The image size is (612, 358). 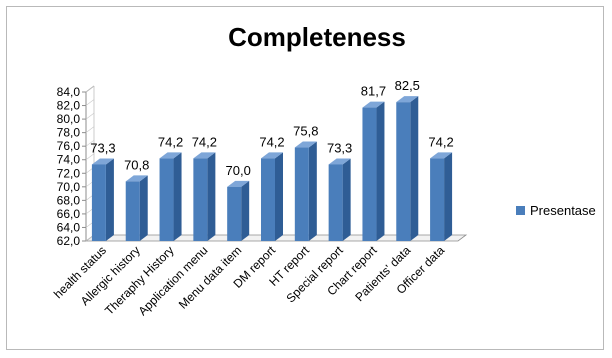 I want to click on y-tick-label: 82,0, so click(x=69, y=106).